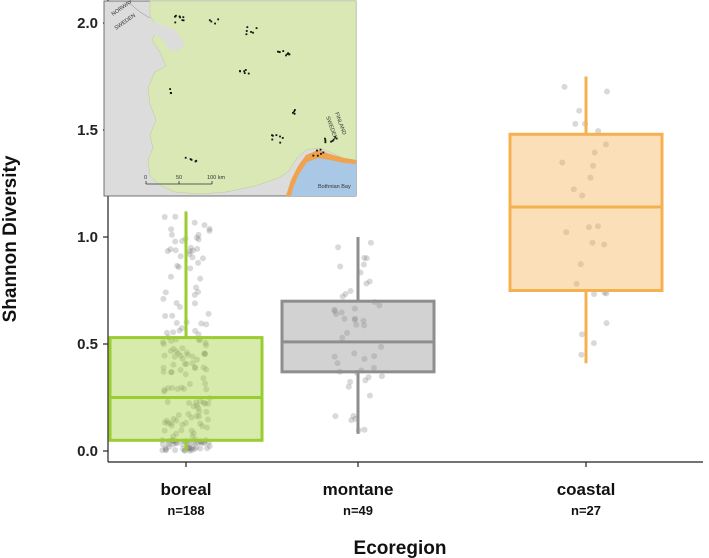  I want to click on x-axis-labels: boreal n=188 montane n=49 coastal n=27, so click(387, 490).